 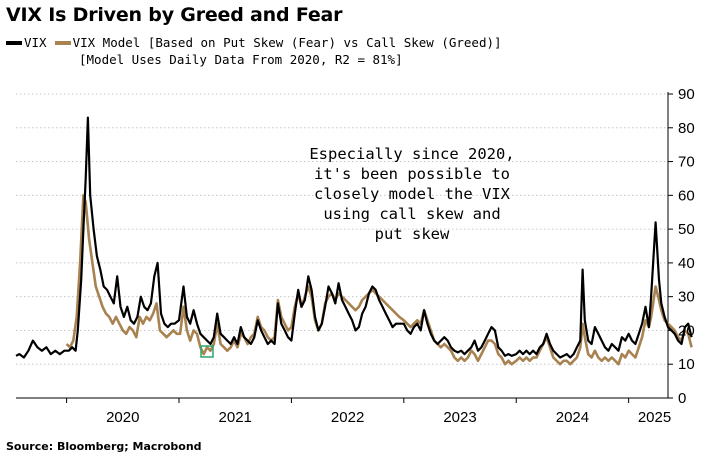 What do you see at coordinates (686, 297) in the screenshot?
I see `y-tick-label: 30` at bounding box center [686, 297].